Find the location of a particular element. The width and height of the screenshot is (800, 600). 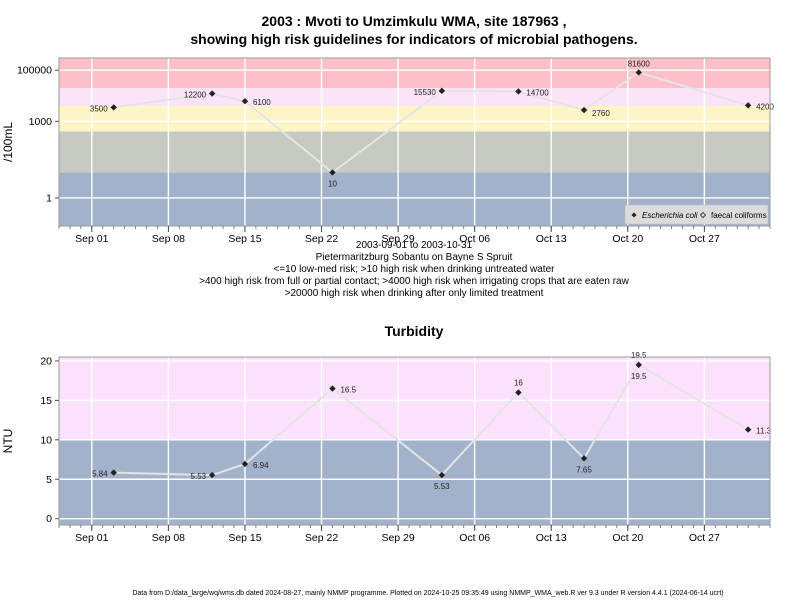

data-label: 12200 is located at coordinates (195, 95).